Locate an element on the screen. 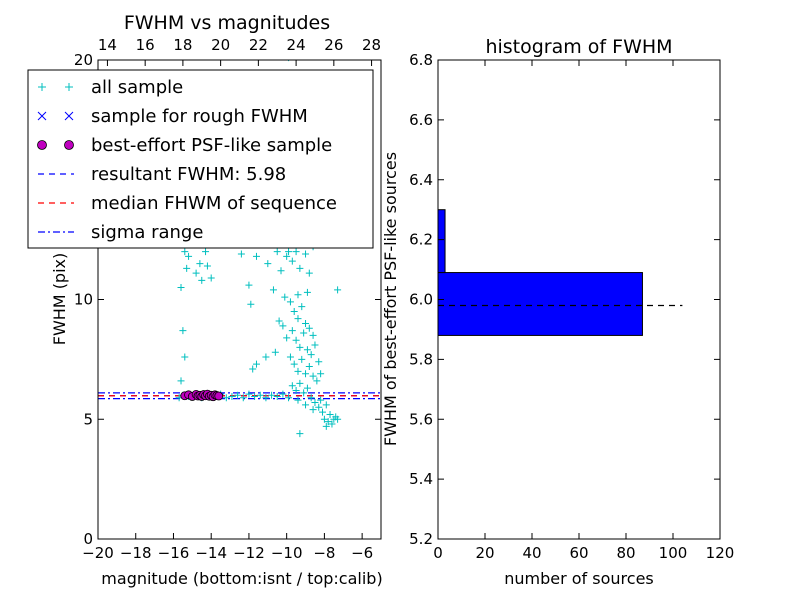 Image resolution: width=800 pixels, height=604 pixels. hist-y-tick-label-7: 6.6 is located at coordinates (421, 120).